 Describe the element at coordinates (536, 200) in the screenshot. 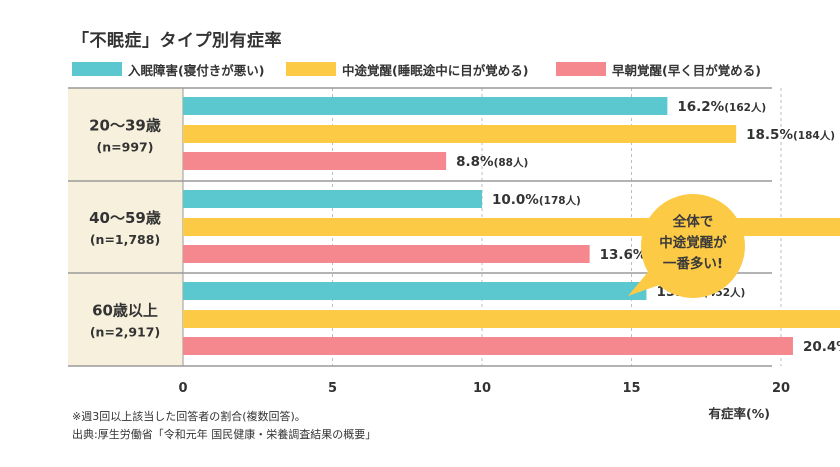

I see `bar-value-label: 10.0%(178人)` at that location.